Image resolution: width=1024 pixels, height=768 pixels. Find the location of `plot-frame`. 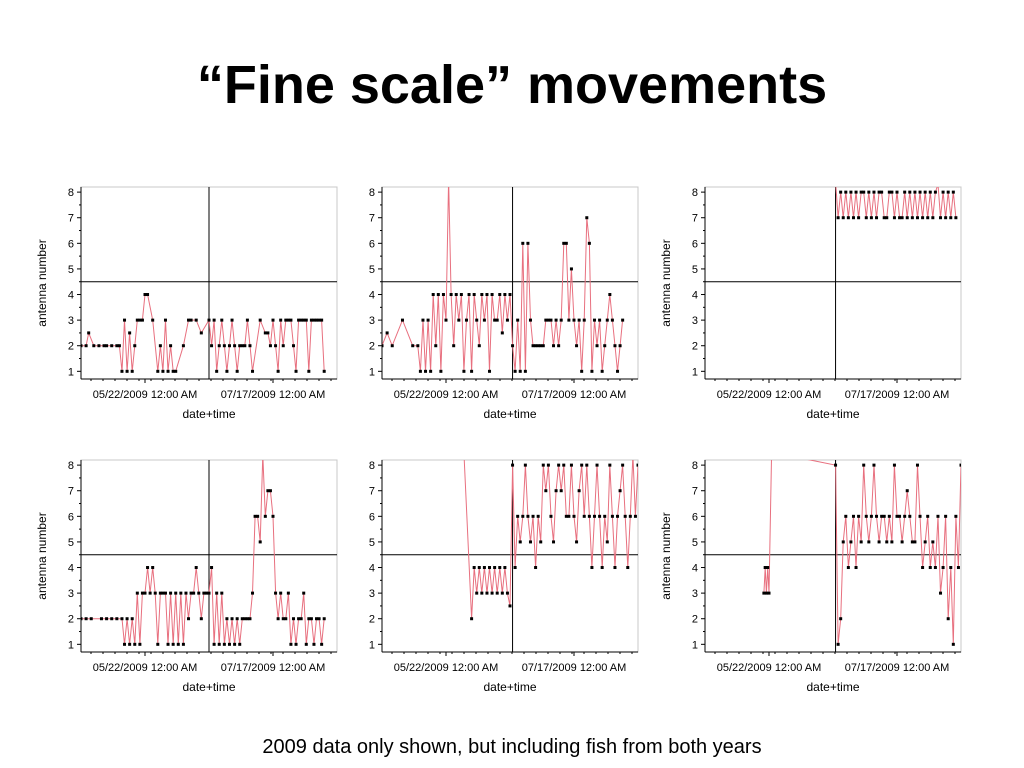

plot-frame is located at coordinates (510, 283).